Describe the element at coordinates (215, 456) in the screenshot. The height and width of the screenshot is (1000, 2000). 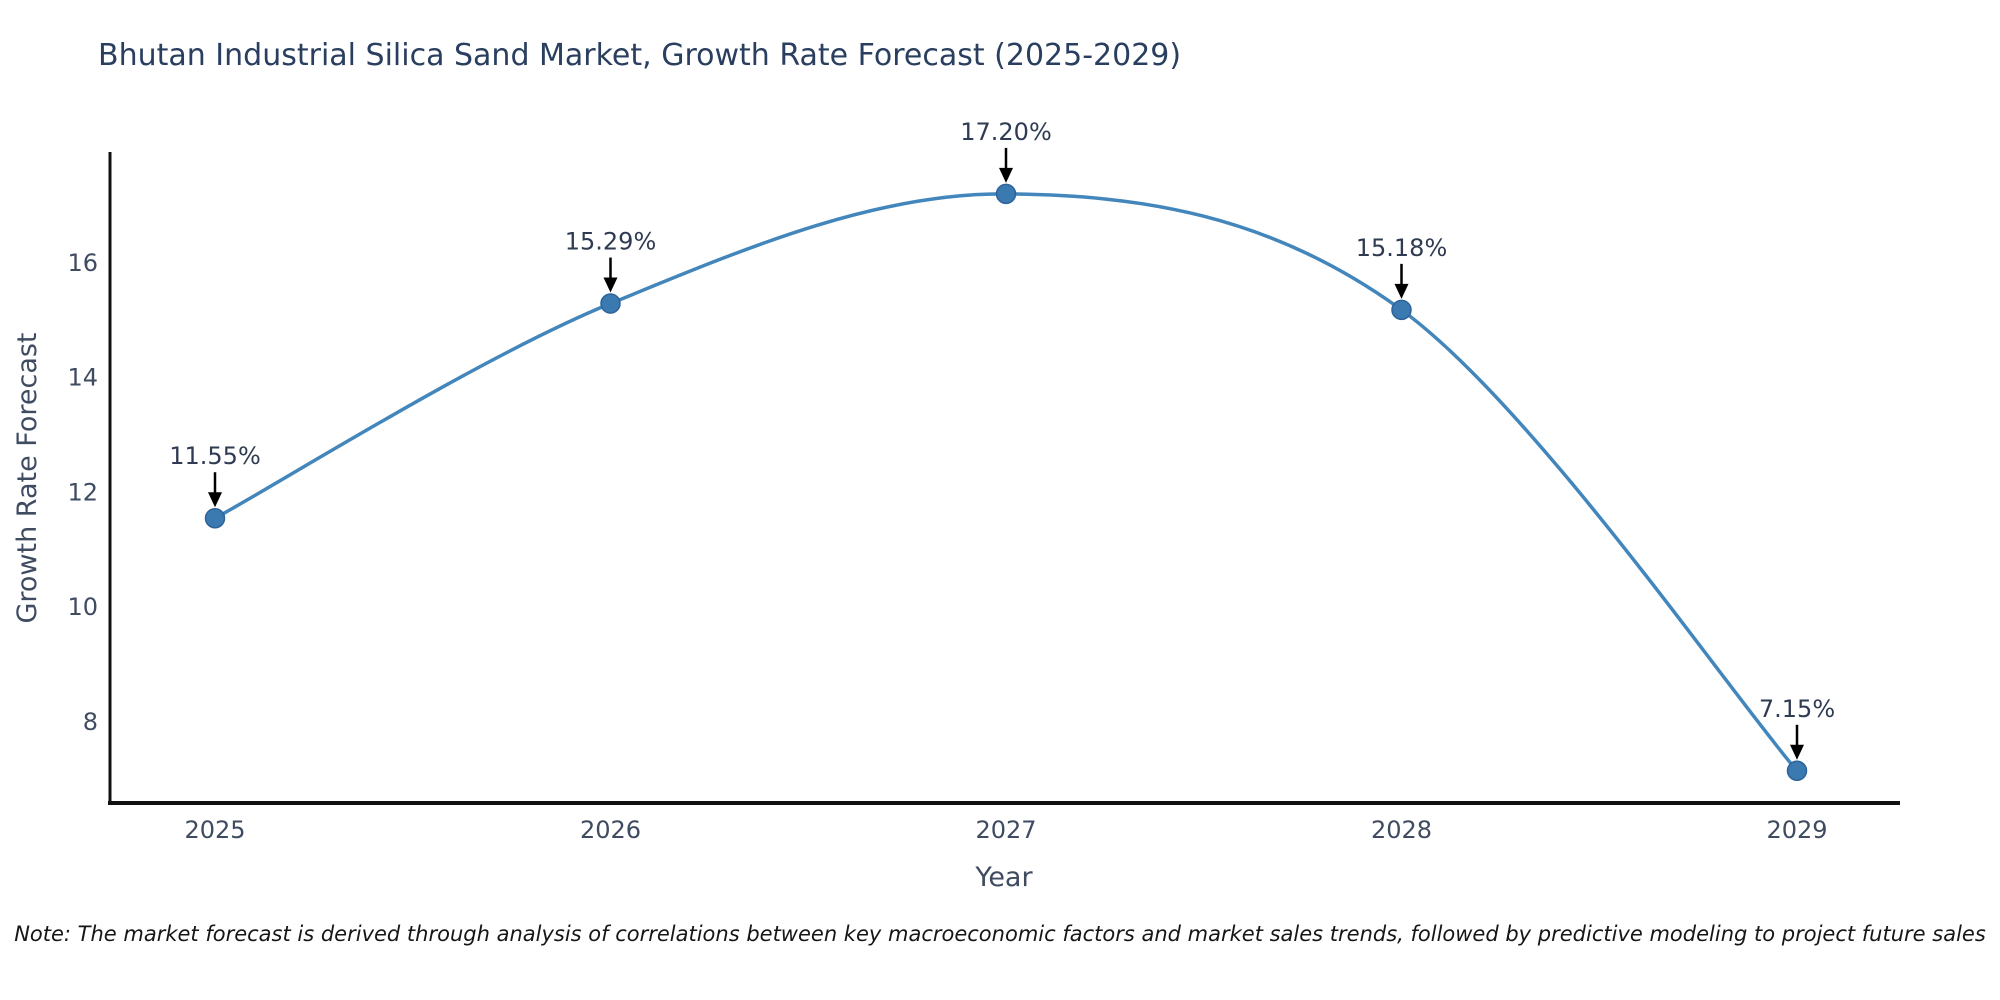
I see `point-annotation: 11.55%` at that location.